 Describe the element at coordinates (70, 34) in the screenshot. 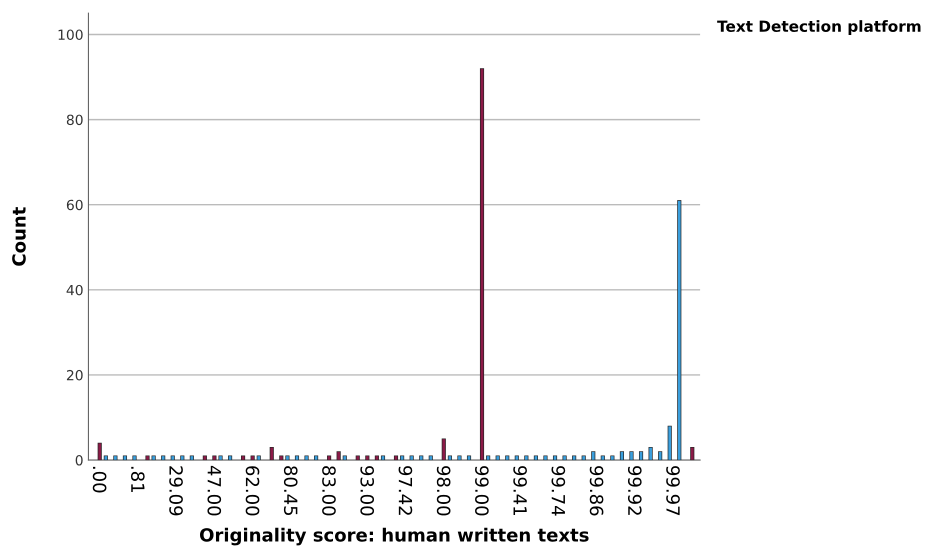

I see `y-tick-label: 100` at that location.